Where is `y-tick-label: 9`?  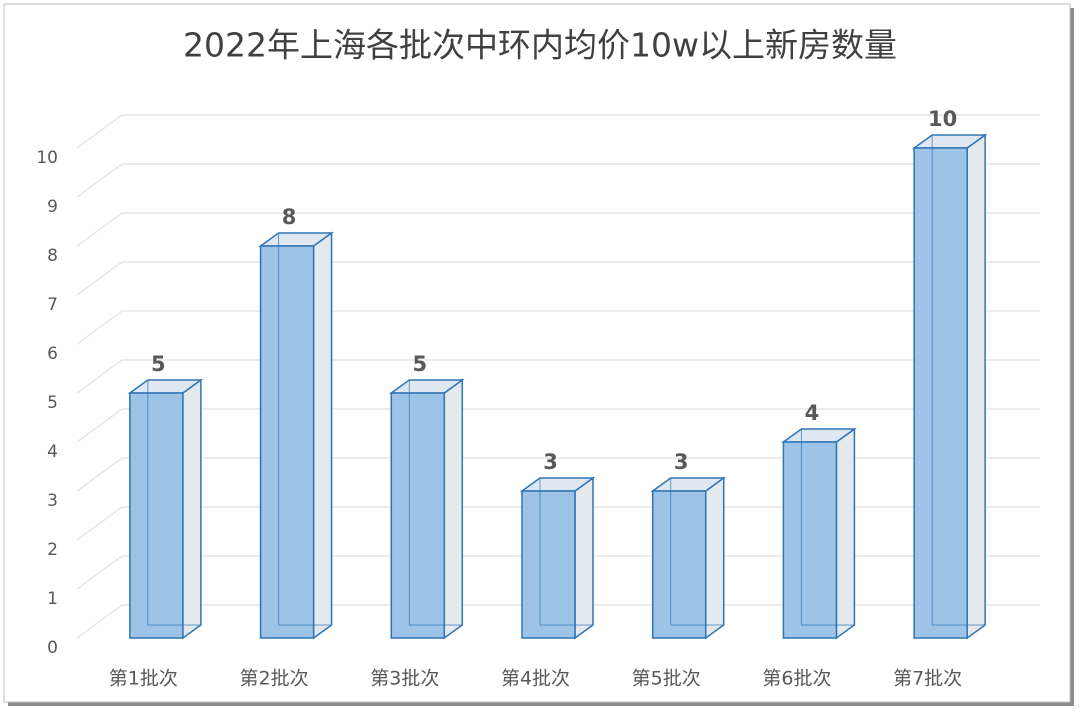
y-tick-label: 9 is located at coordinates (52, 207).